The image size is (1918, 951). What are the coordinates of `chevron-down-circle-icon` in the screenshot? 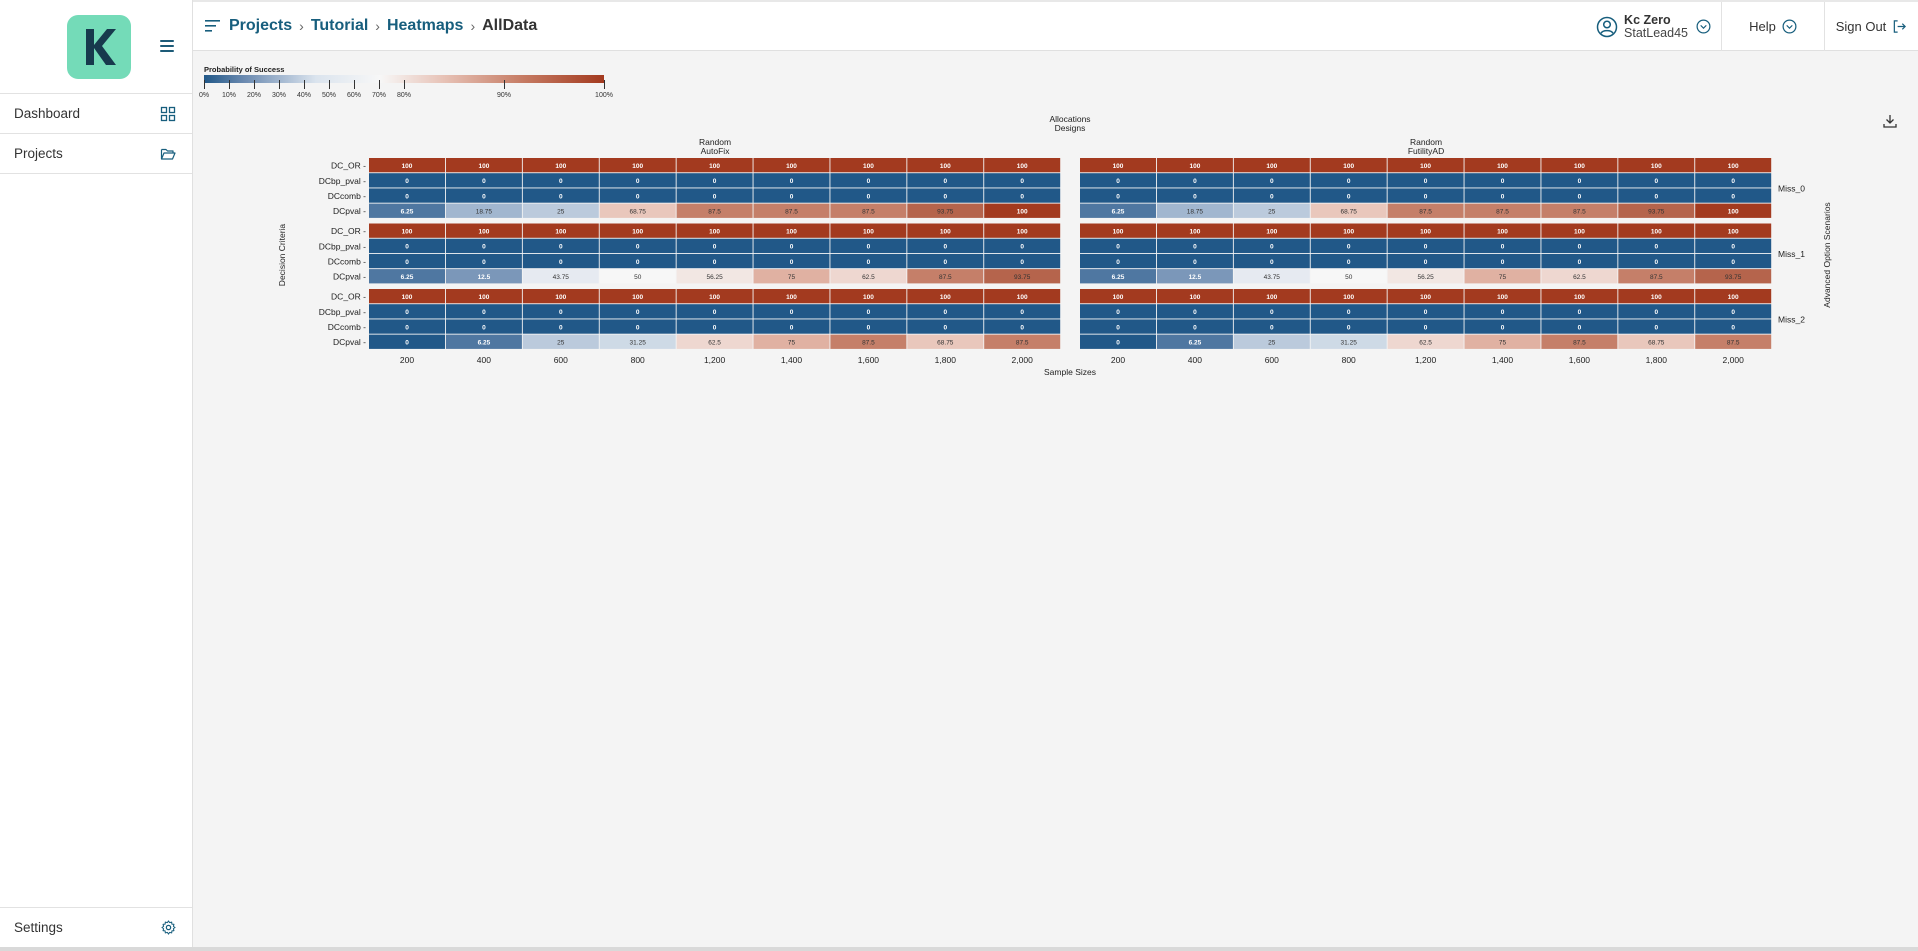 It's located at (1703, 26).